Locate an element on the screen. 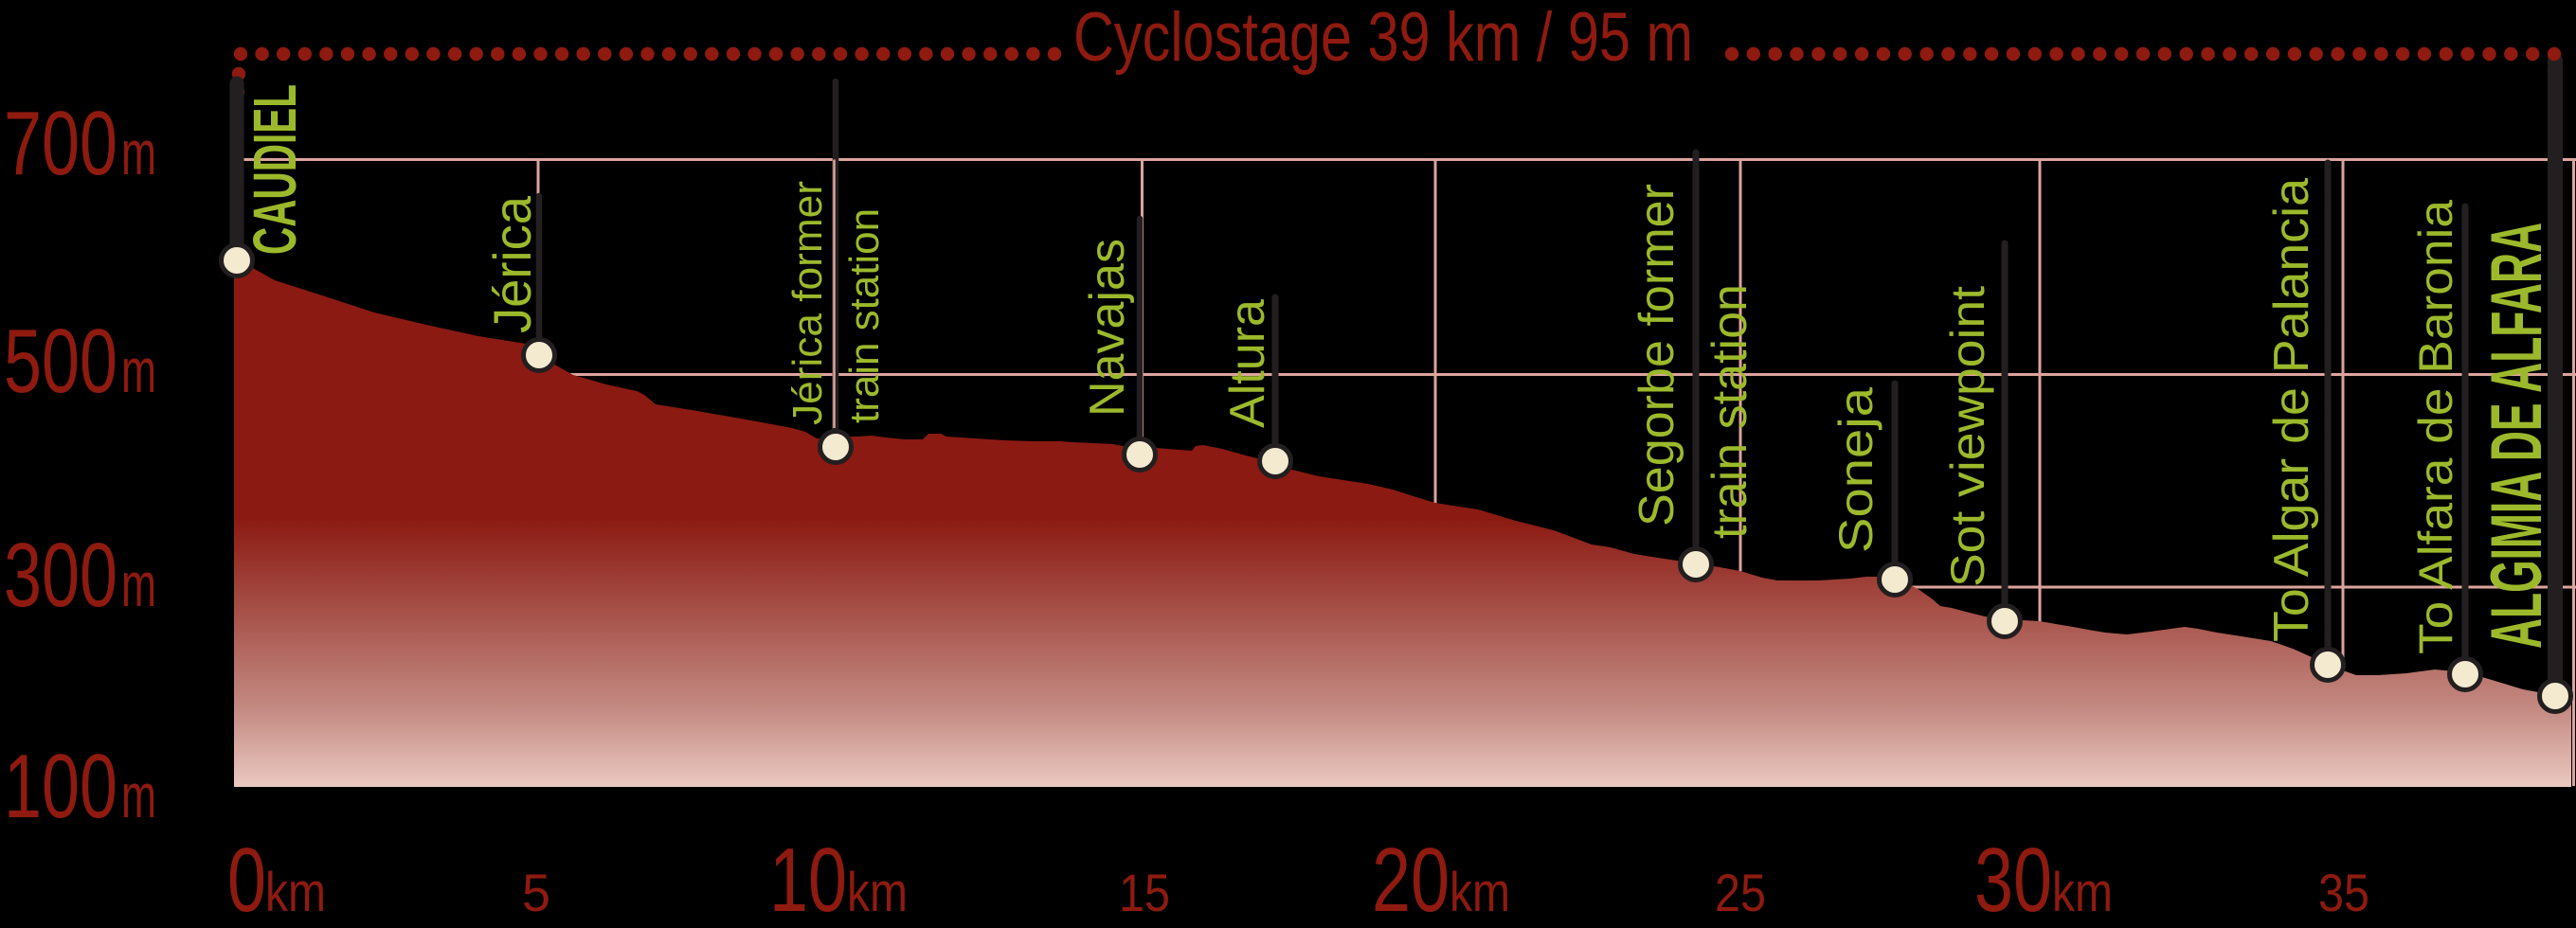 This screenshot has width=2576, height=928. svg-text: CAUDIEL is located at coordinates (275, 170).